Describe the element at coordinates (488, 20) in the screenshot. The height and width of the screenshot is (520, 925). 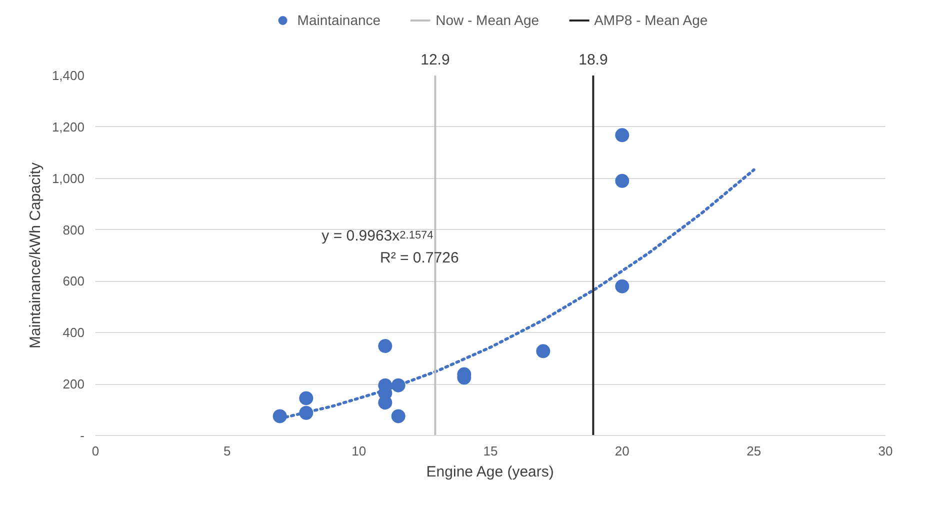
I see `legend-label: Now - Mean Age` at that location.